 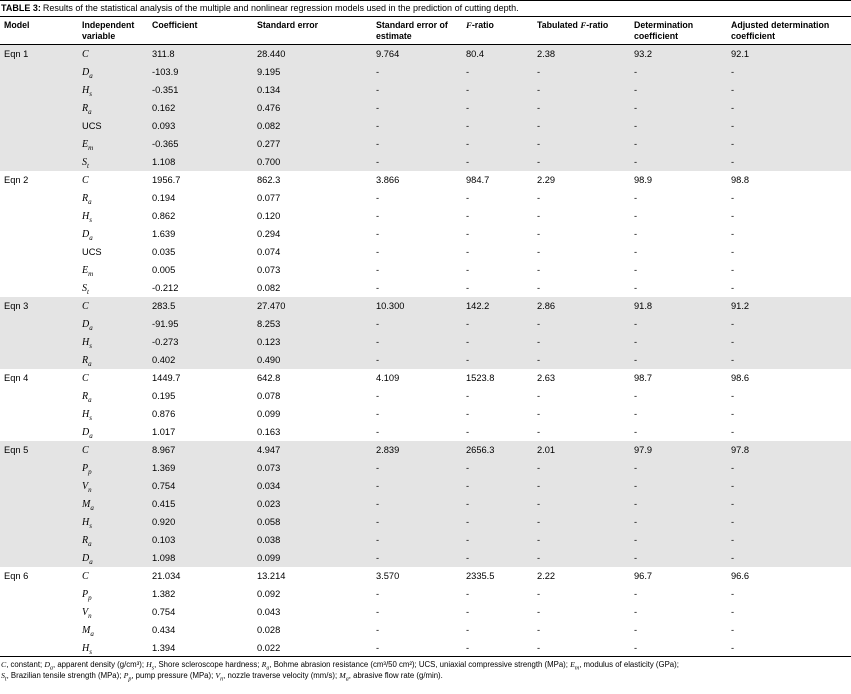 I want to click on table-row: St 1.108 0.700- - - - -, so click(x=425, y=161).